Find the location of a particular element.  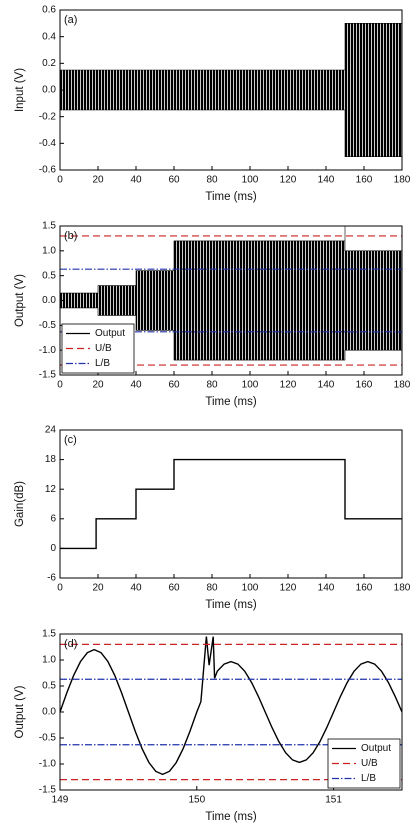

y-tick-label: 24 is located at coordinates (51, 430).